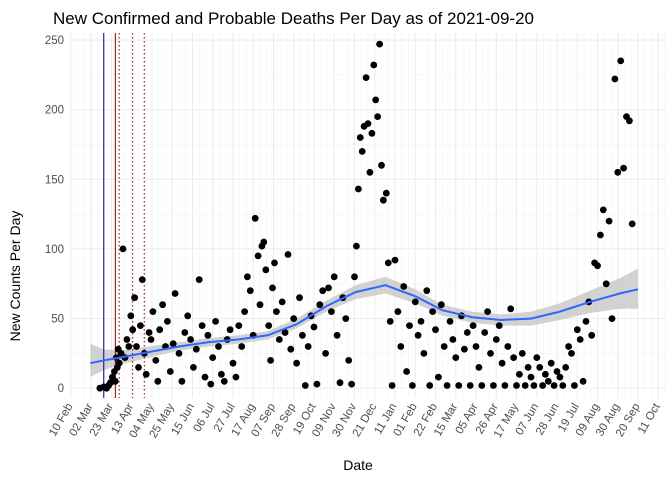 Image resolution: width=672 pixels, height=480 pixels. What do you see at coordinates (54, 111) in the screenshot?
I see `y-tick-label: 200` at bounding box center [54, 111].